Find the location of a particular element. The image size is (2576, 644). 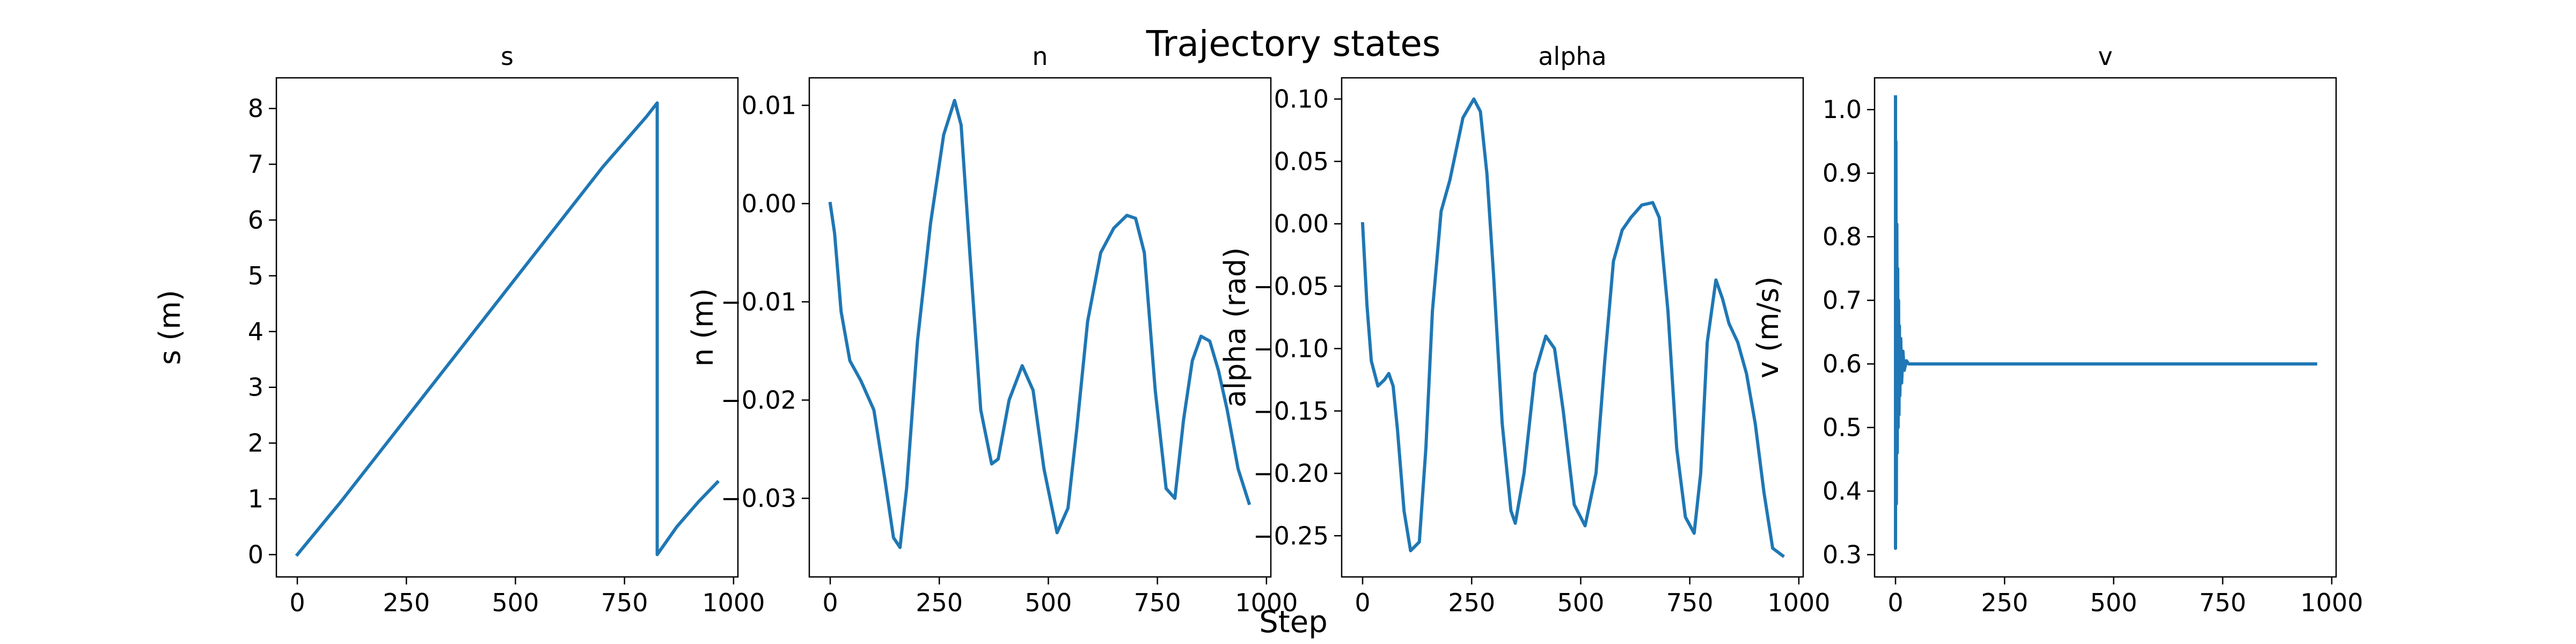

y-tick-label: −0.02 is located at coordinates (758, 399).